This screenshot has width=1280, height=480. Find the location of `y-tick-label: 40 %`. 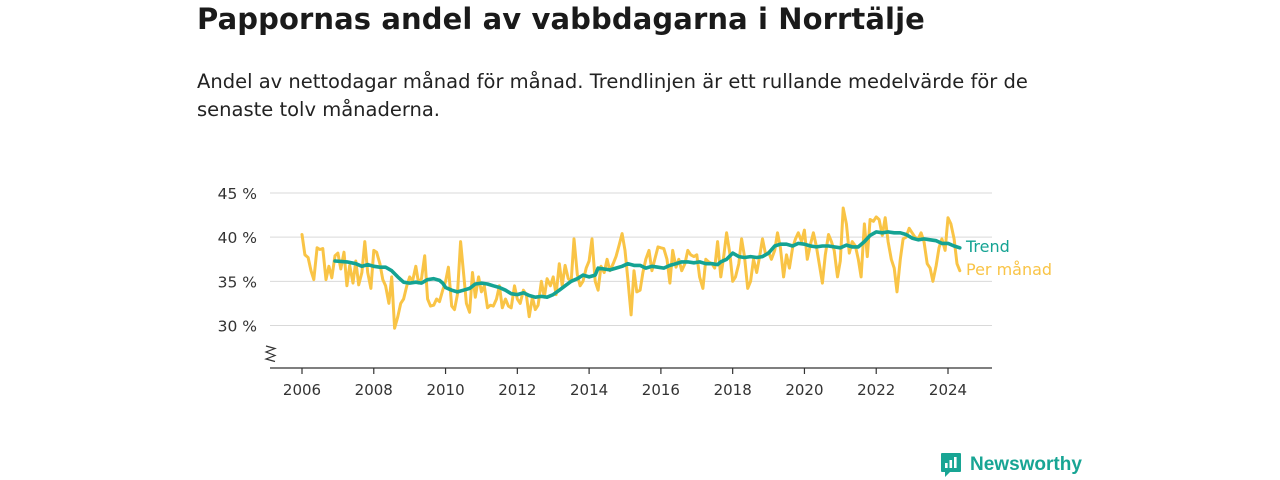

y-tick-label: 40 % is located at coordinates (237, 238).